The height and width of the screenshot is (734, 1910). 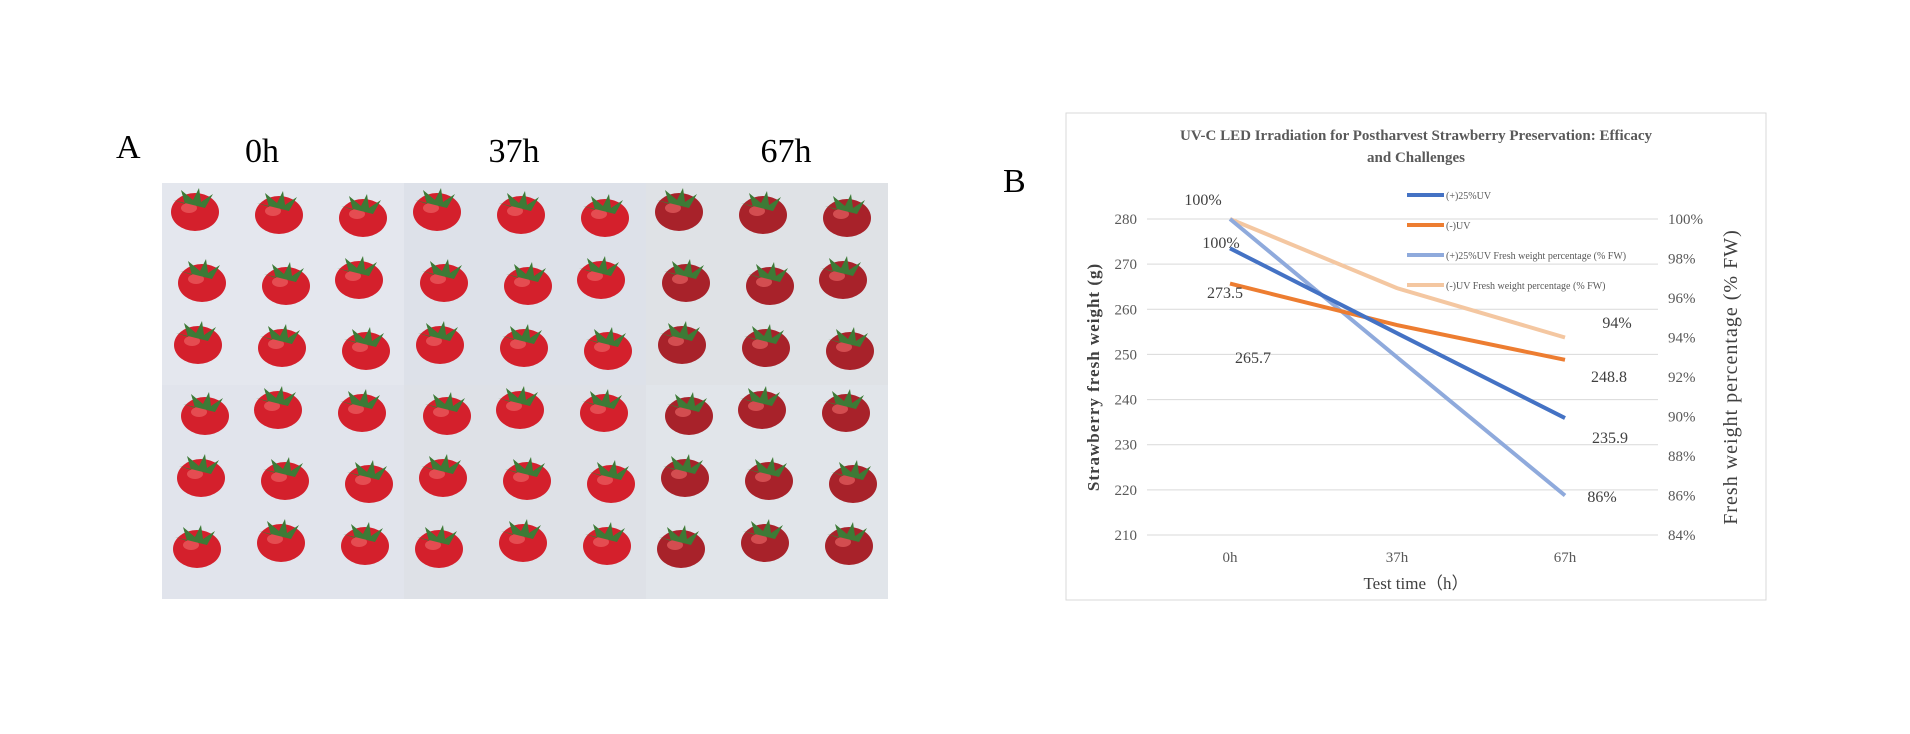 I want to click on data-label: 235.9, so click(x=1610, y=438).